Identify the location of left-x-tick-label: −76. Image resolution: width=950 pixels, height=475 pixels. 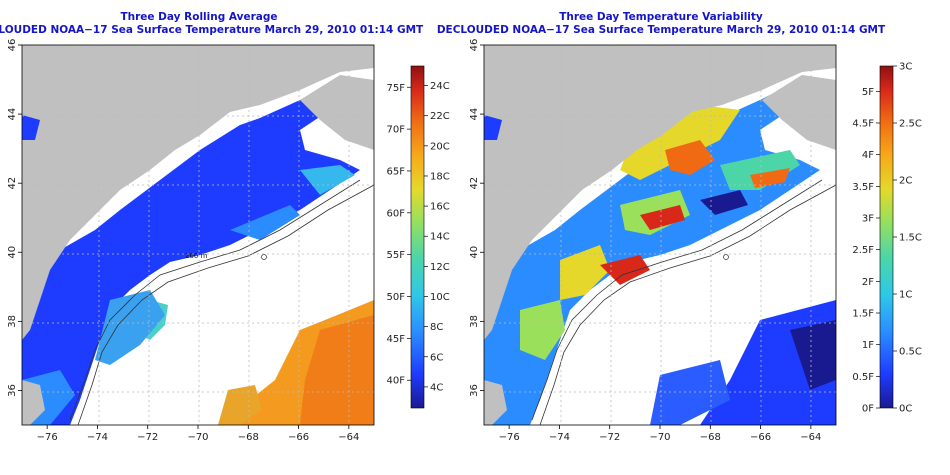
(47, 437).